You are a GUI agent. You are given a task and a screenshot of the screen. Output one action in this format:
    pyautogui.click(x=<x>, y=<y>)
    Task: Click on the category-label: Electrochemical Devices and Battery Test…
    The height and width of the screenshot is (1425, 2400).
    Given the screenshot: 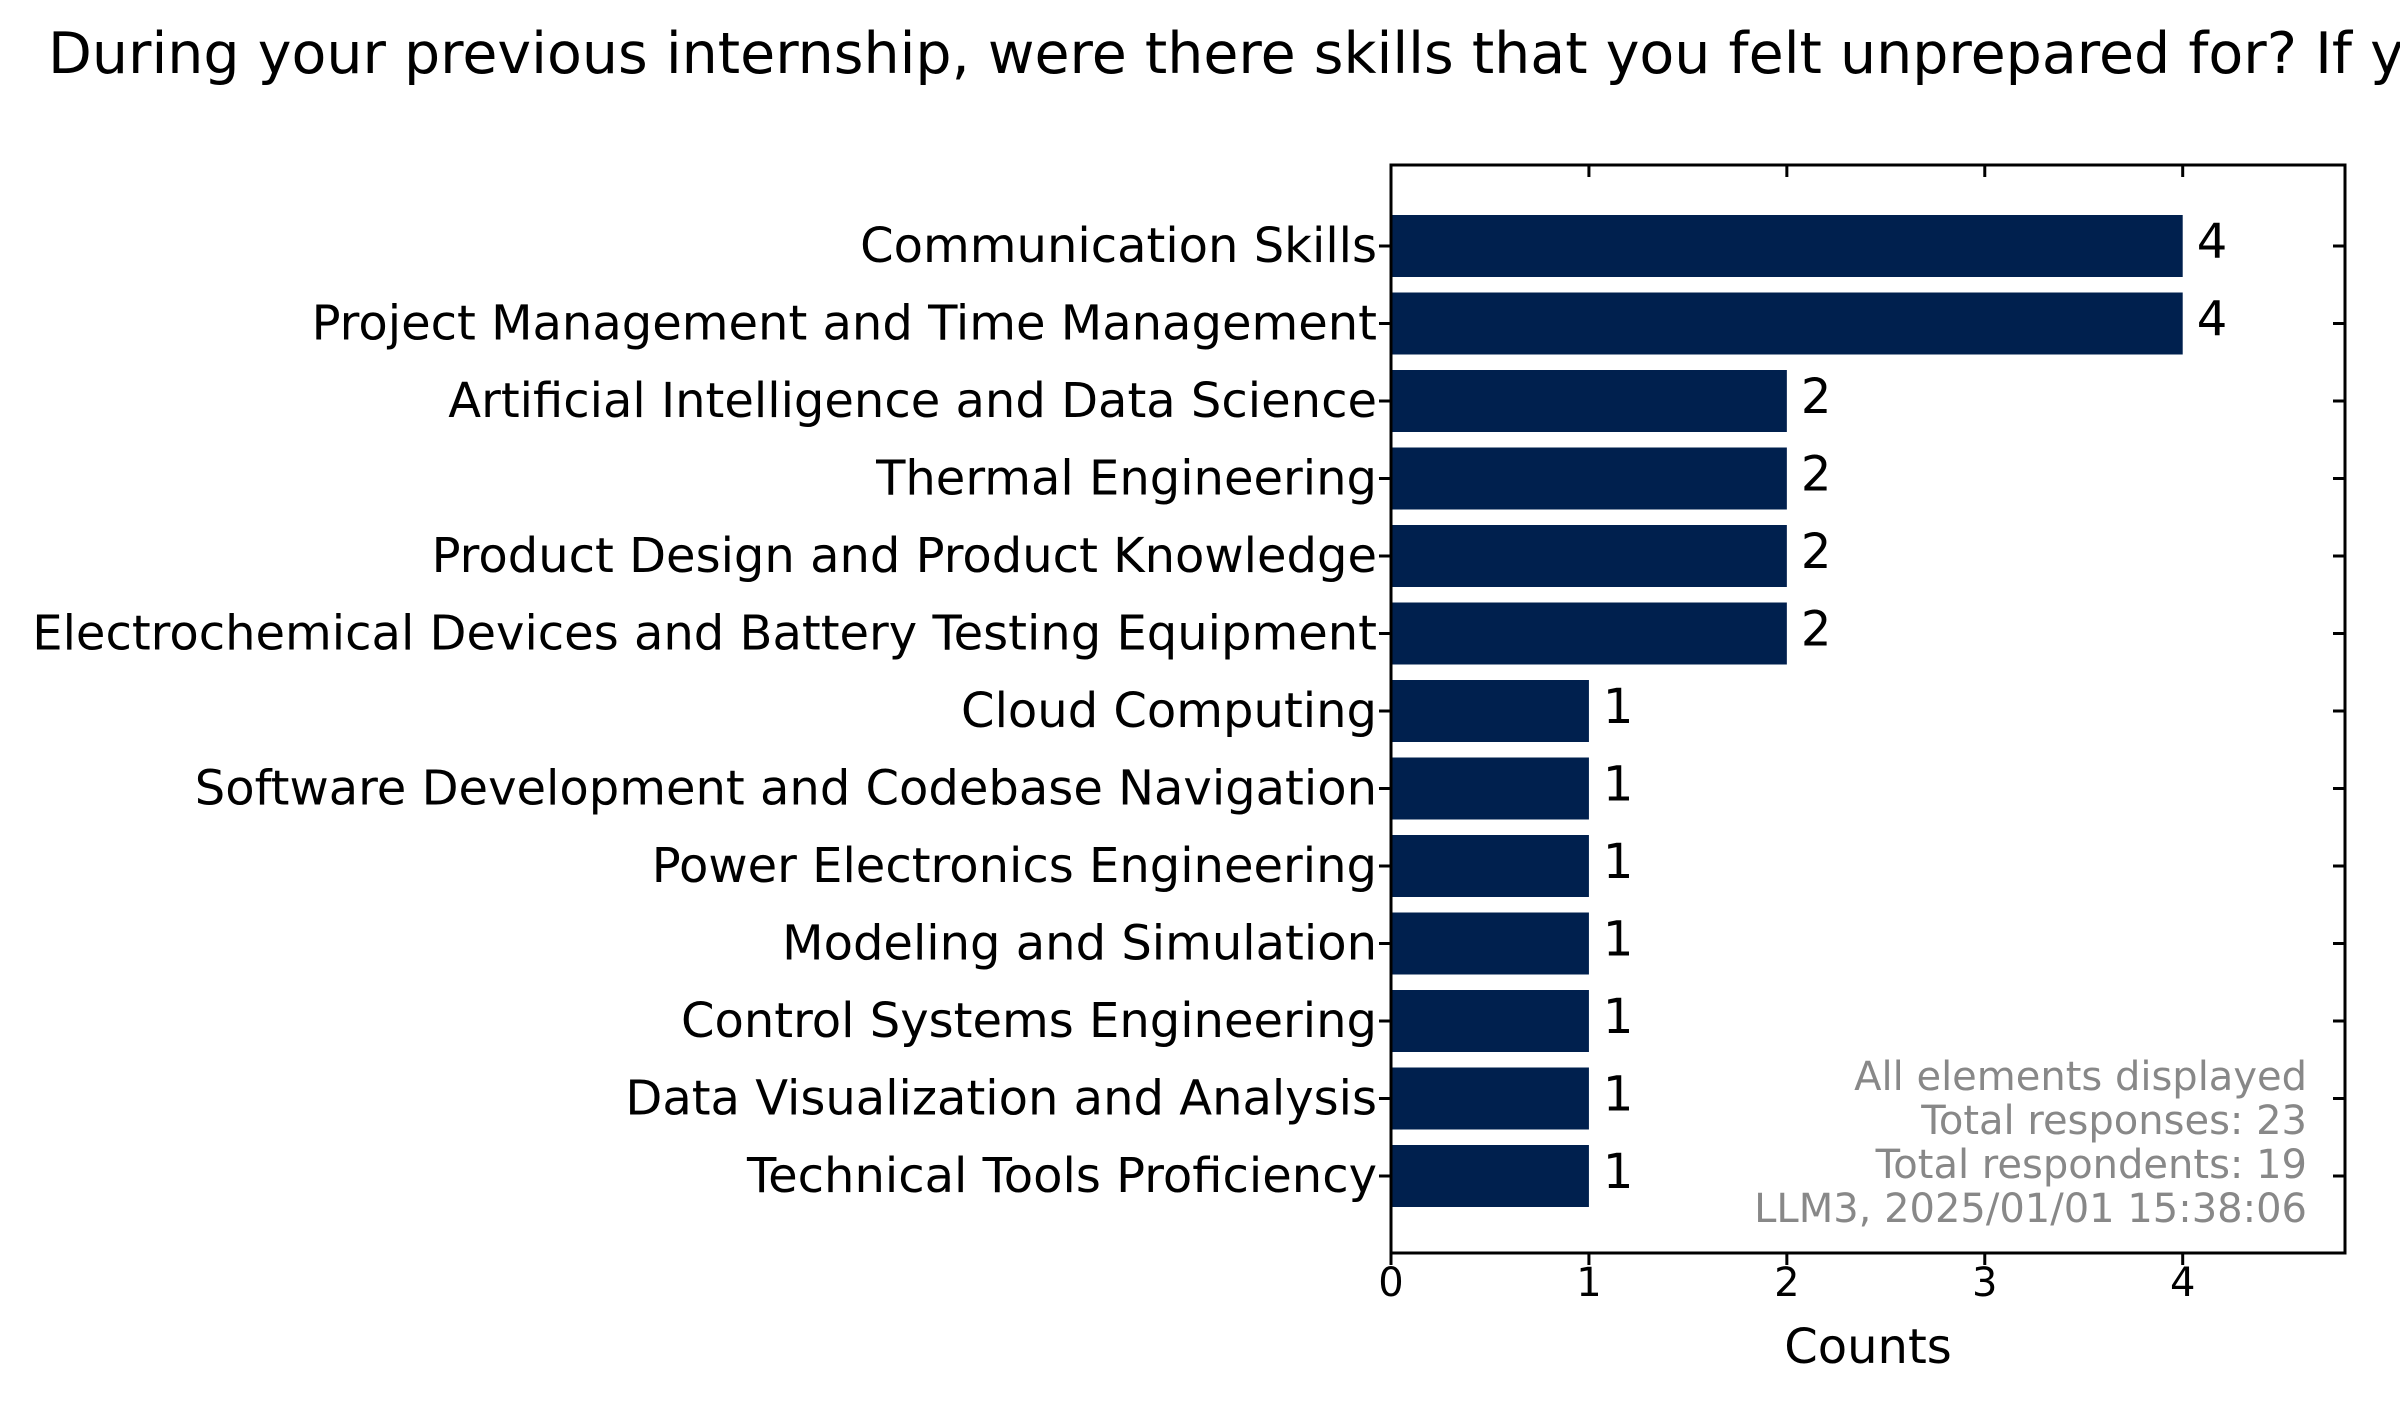 What is the action you would take?
    pyautogui.click(x=704, y=634)
    